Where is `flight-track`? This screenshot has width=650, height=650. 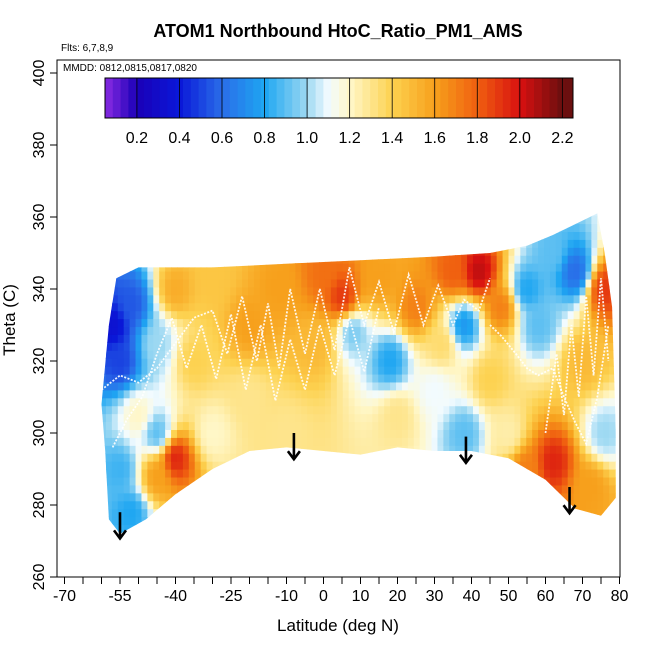 flight-track is located at coordinates (295, 329).